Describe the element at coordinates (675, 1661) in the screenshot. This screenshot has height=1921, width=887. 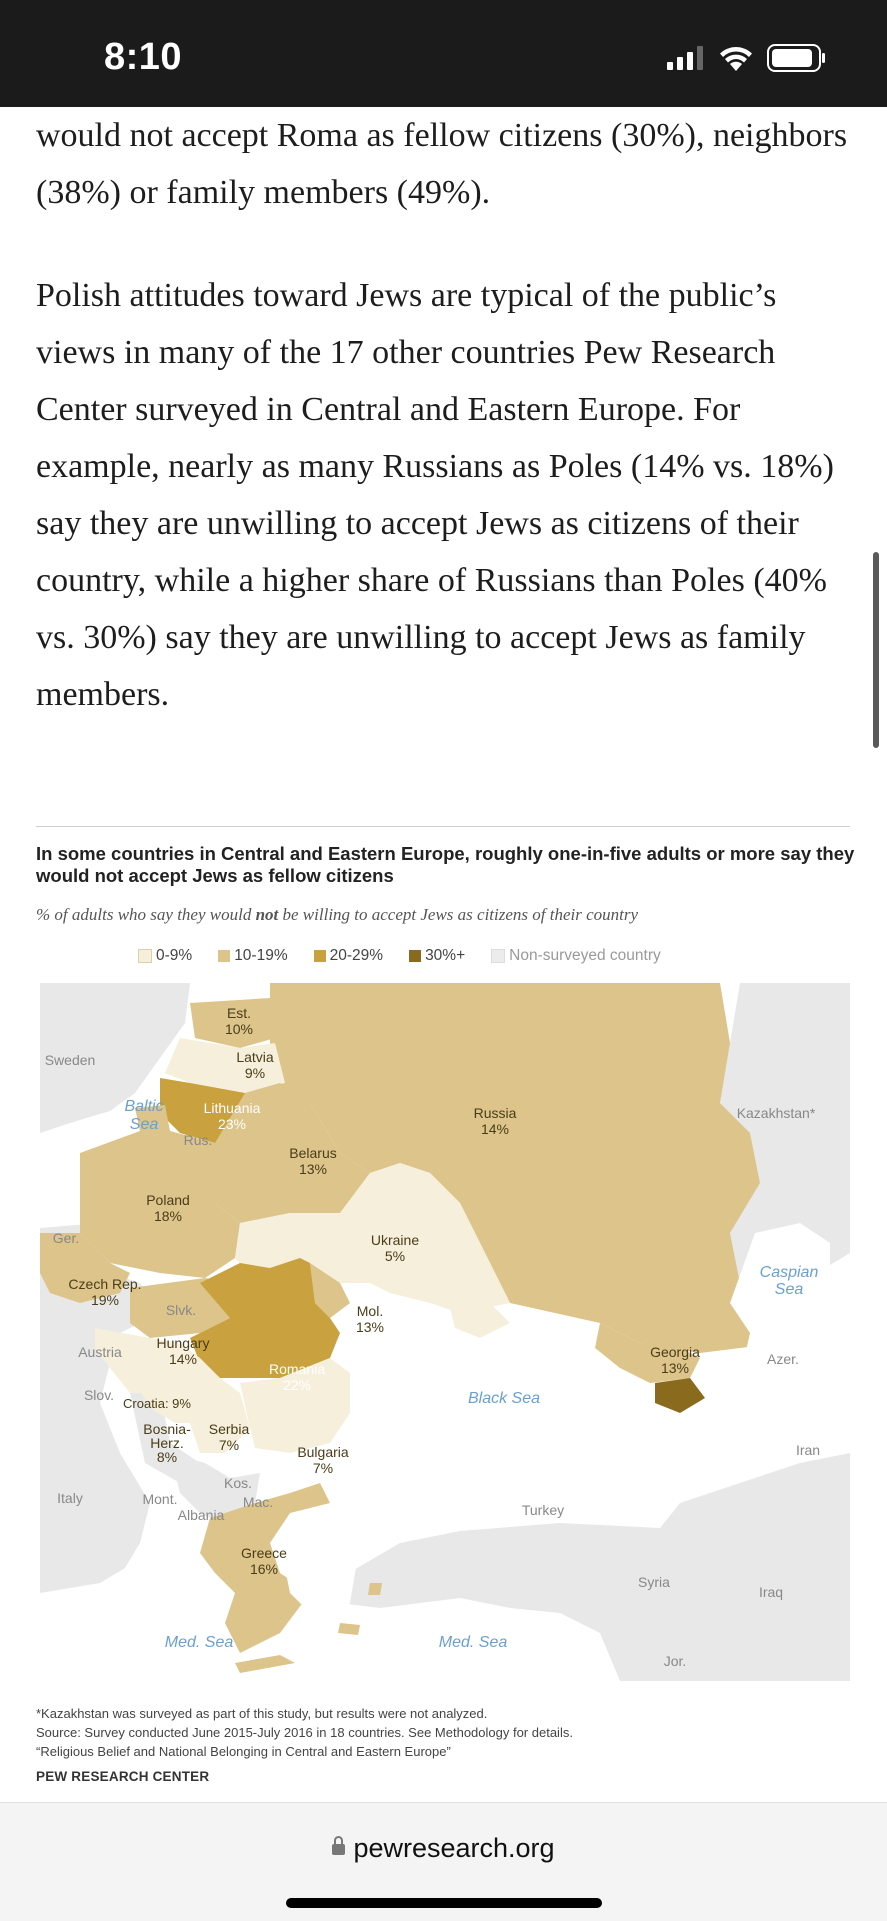
I see `label-jordan: Jor.` at that location.